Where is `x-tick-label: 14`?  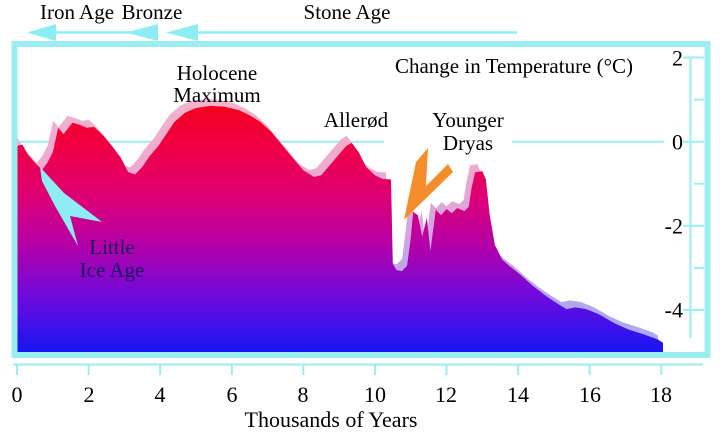 x-tick-label: 14 is located at coordinates (518, 394).